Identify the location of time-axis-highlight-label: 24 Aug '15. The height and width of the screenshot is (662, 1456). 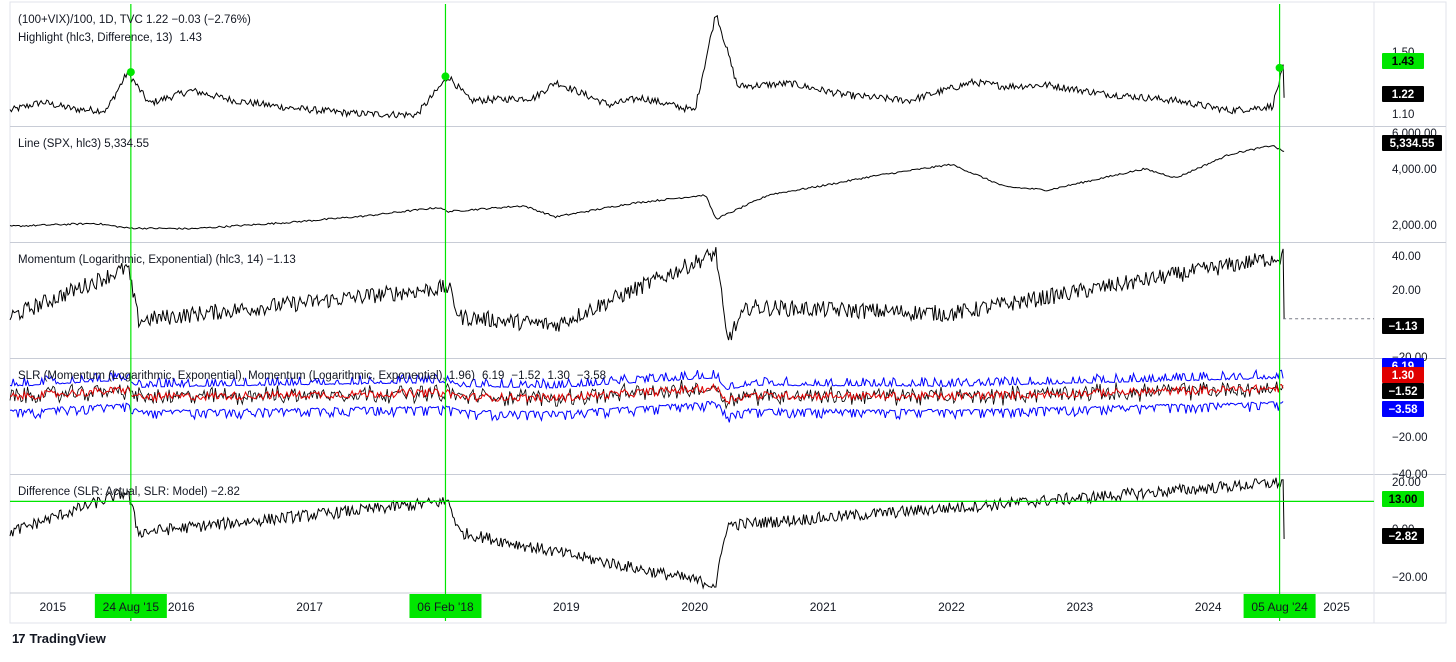
(131, 607).